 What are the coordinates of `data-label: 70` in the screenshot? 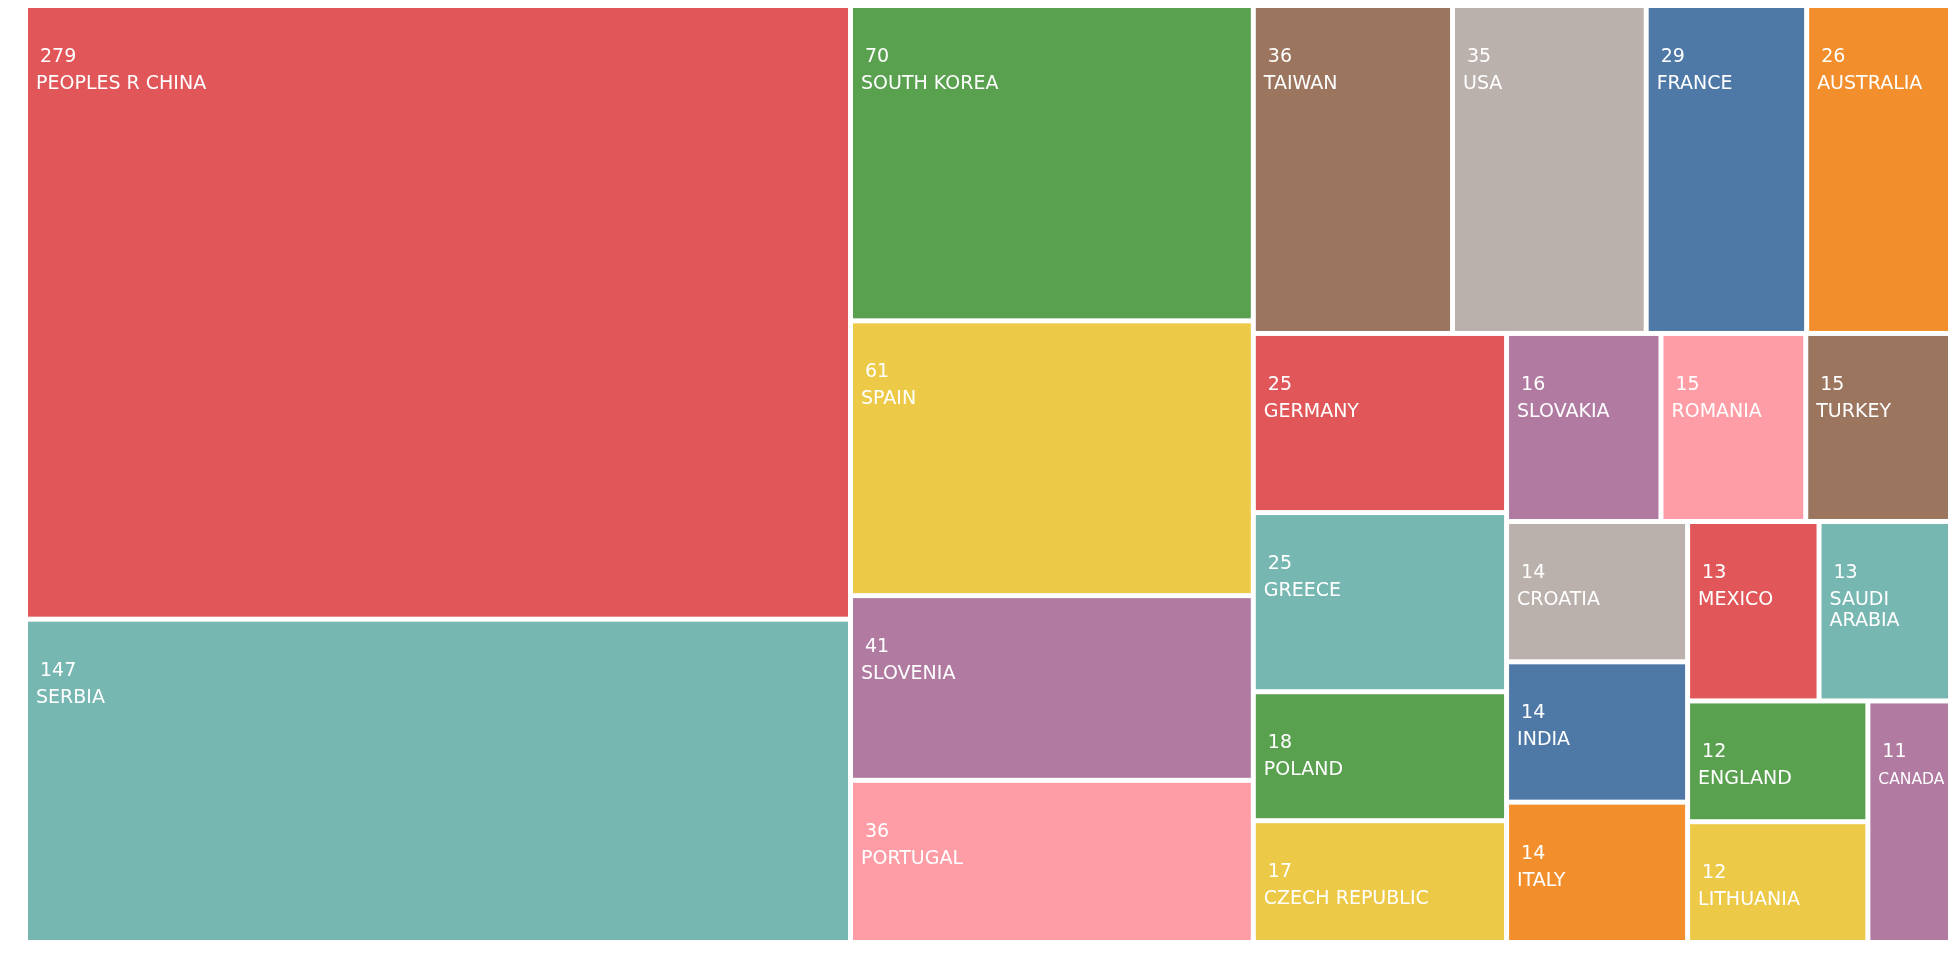 It's located at (877, 55).